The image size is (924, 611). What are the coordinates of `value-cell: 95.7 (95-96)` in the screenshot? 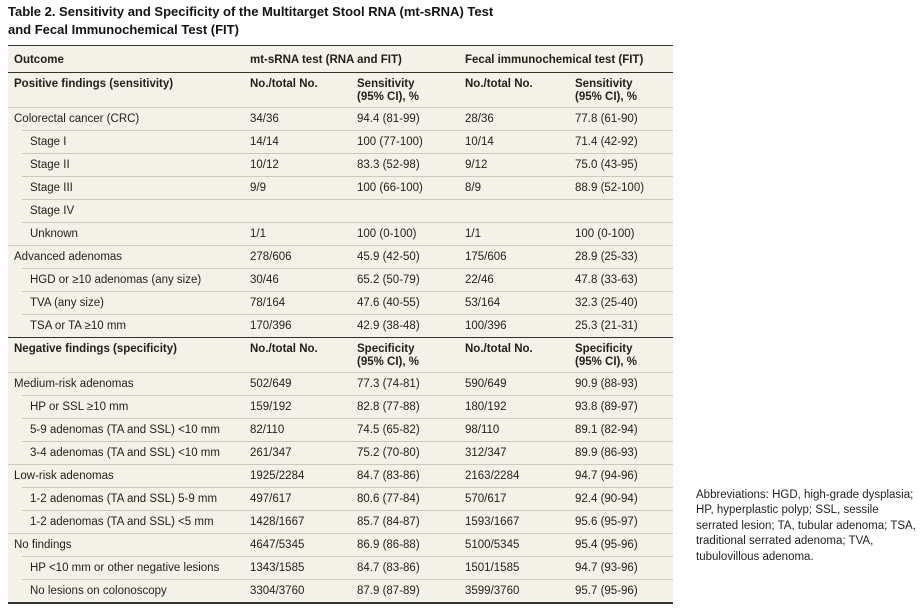 It's located at (606, 591).